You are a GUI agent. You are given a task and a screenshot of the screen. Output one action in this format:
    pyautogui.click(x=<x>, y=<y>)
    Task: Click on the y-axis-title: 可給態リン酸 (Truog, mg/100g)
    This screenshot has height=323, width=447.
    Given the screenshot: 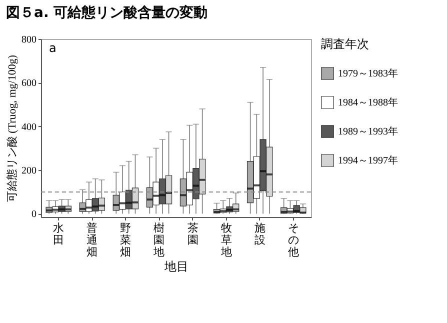 What is the action you would take?
    pyautogui.click(x=12, y=128)
    